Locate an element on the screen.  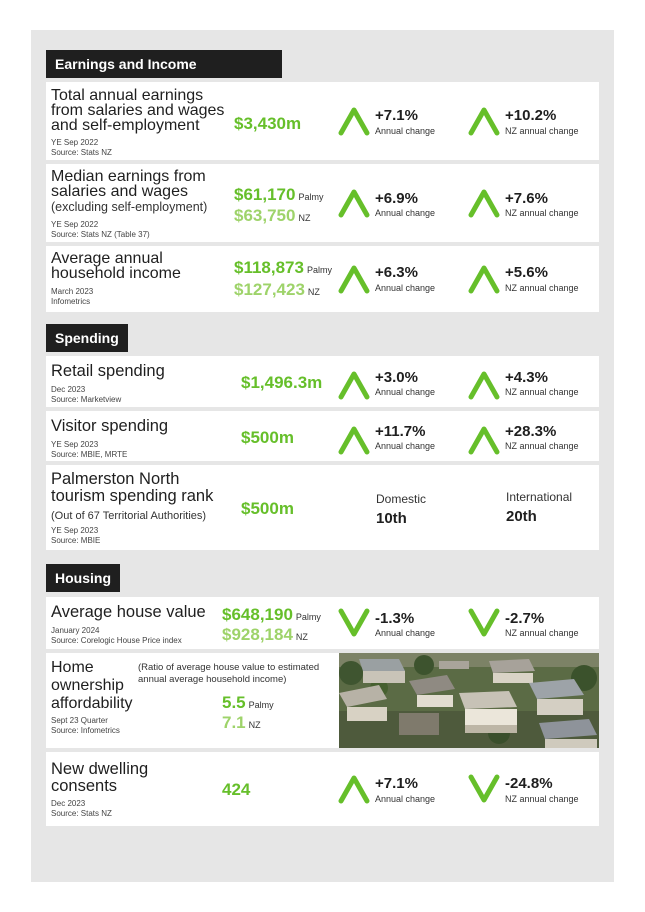
annual-change-value: +6.9% is located at coordinates (396, 198).